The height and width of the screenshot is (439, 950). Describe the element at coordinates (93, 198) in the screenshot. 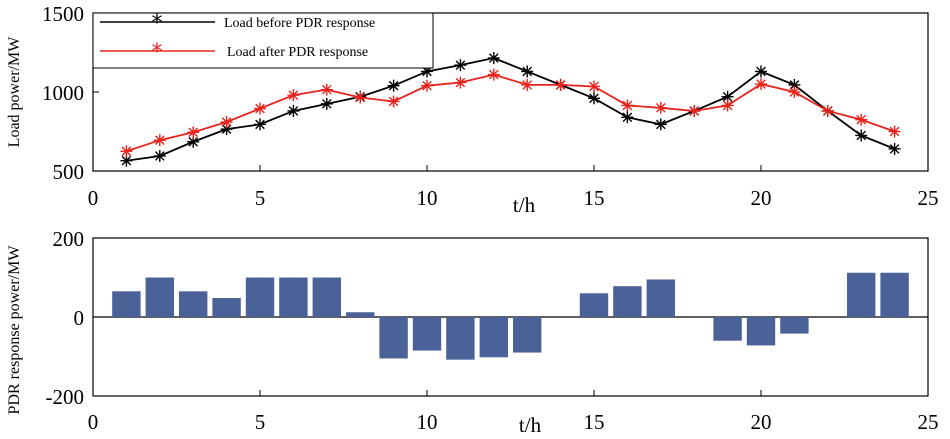

I see `top-xtick-label-0: 0` at that location.